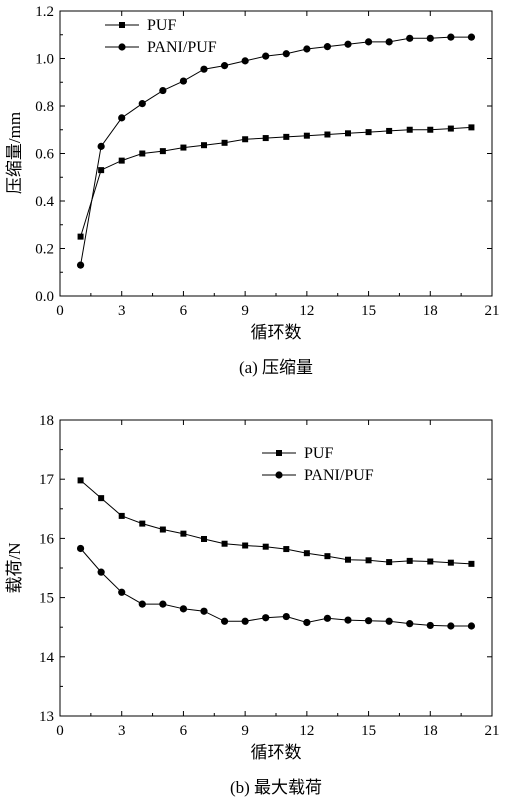 The image size is (532, 800). I want to click on y-tick-label: 0.2, so click(44, 250).